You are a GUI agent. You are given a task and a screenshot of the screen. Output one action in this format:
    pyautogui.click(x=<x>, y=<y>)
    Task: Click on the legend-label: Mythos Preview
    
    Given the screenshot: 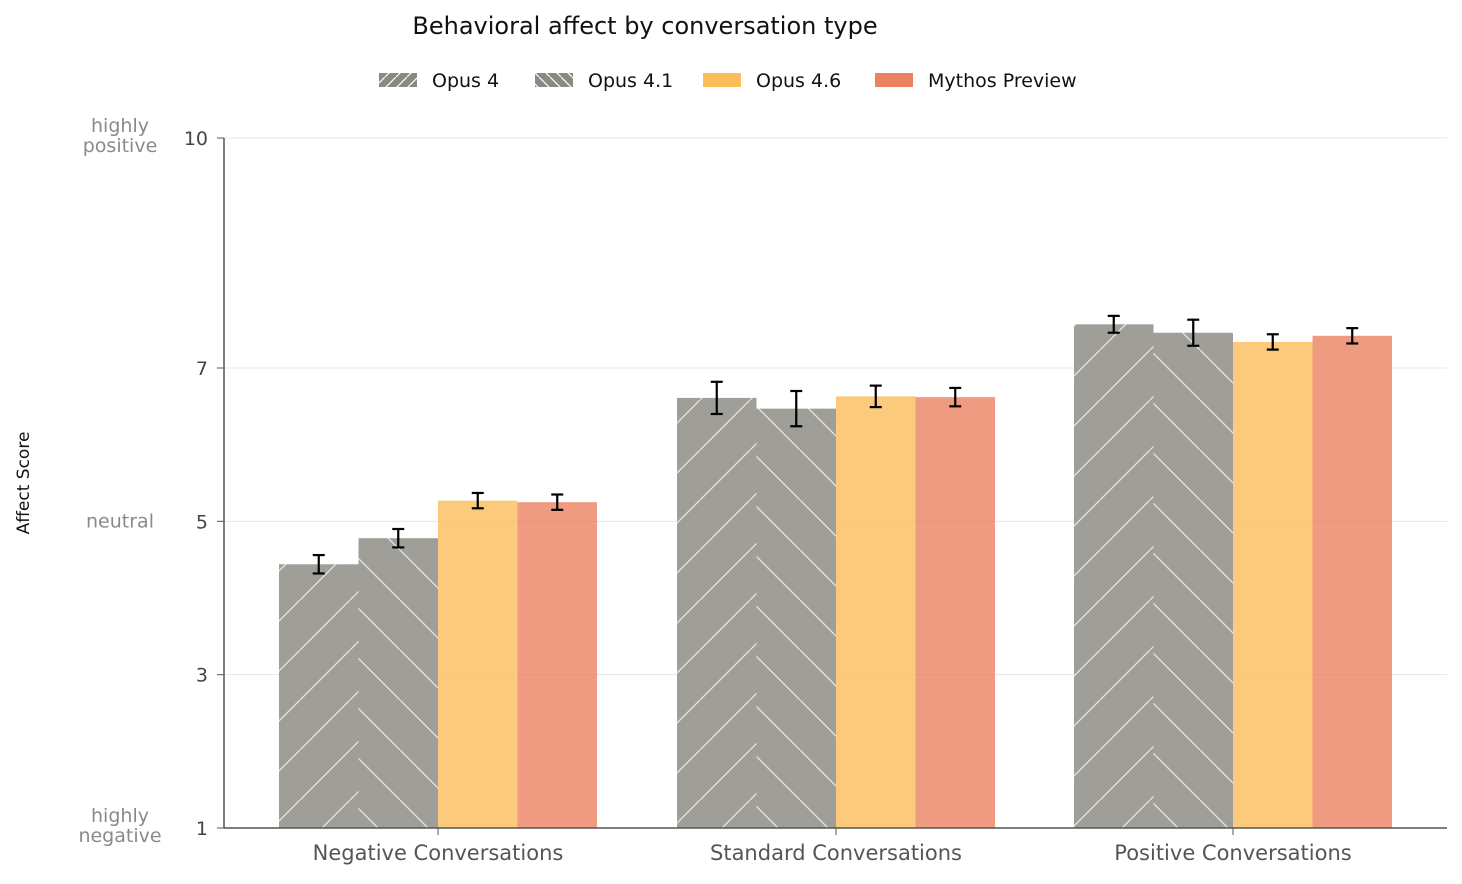 What is the action you would take?
    pyautogui.click(x=1002, y=81)
    